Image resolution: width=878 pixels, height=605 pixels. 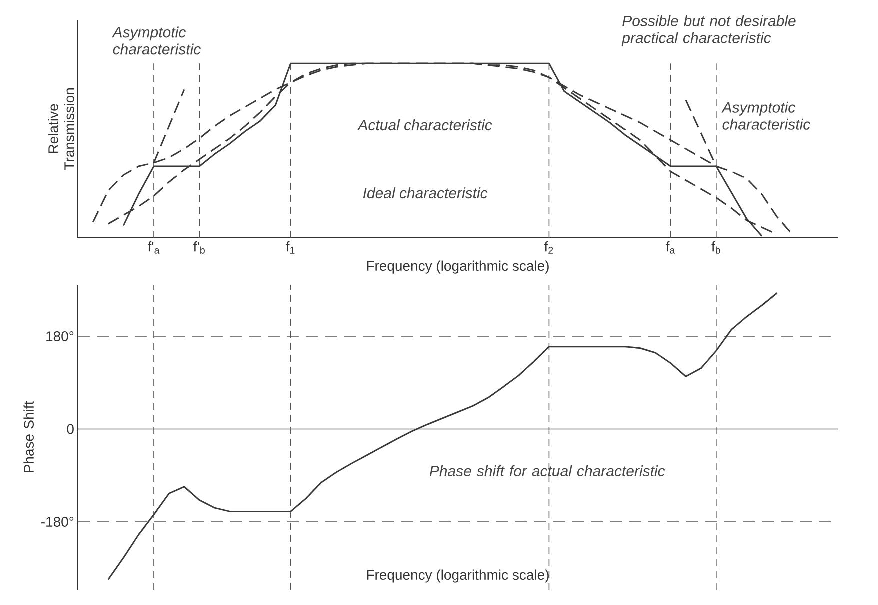 I want to click on annotation: Actual characteristic, so click(x=424, y=125).